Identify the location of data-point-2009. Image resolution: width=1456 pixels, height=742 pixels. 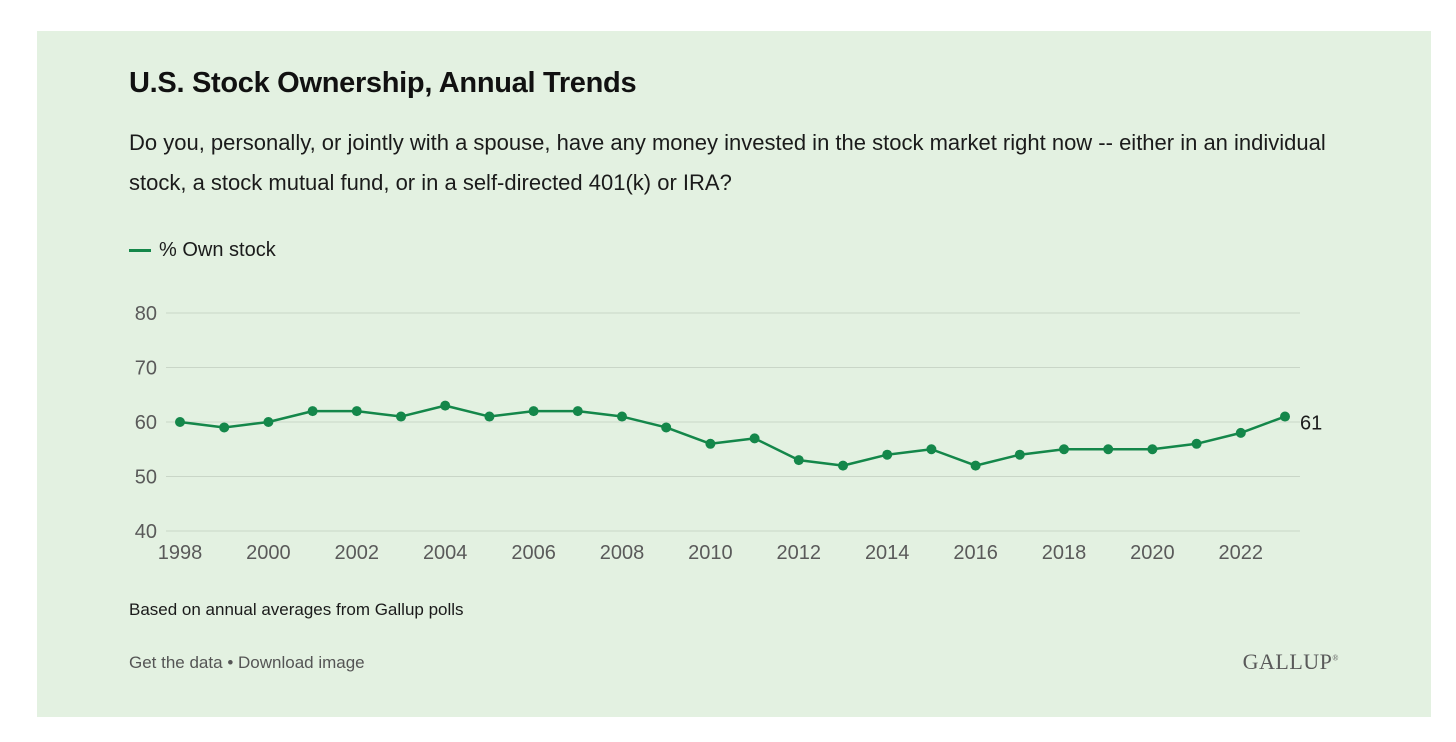
(666, 427).